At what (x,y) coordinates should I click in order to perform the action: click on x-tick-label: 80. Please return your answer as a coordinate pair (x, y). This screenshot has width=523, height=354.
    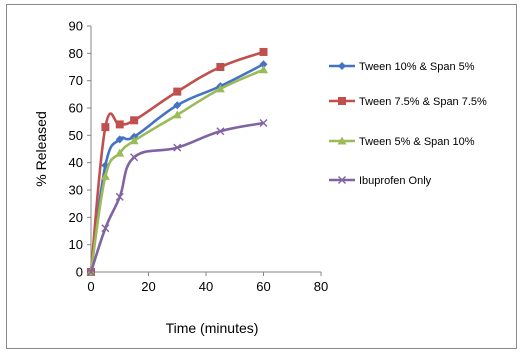
    Looking at the image, I should click on (321, 286).